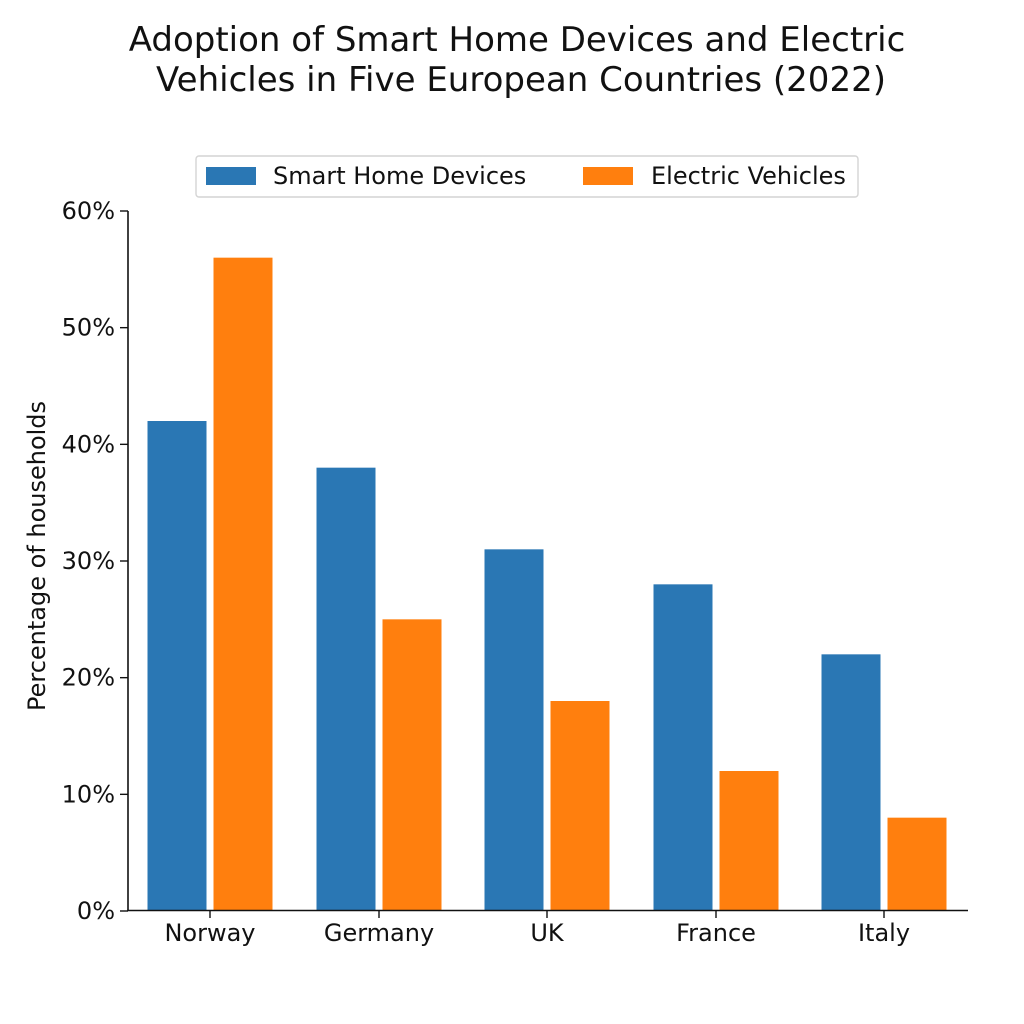  I want to click on legend-box, so click(527, 176).